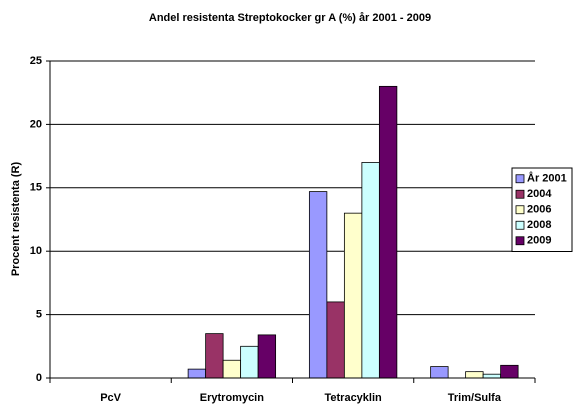  I want to click on y-tick-label: 5, so click(39, 315).